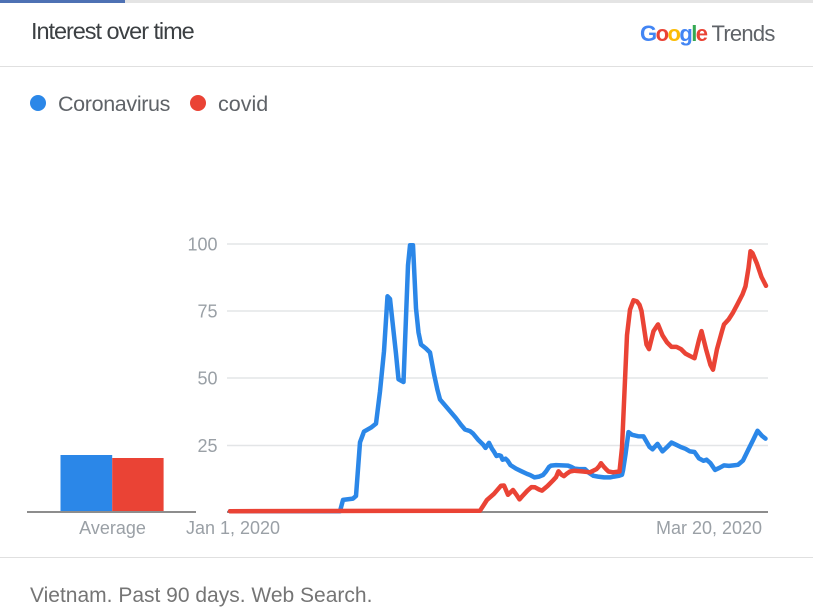 The height and width of the screenshot is (614, 813). Describe the element at coordinates (709, 528) in the screenshot. I see `svg-text: Mar 20, 2020` at that location.